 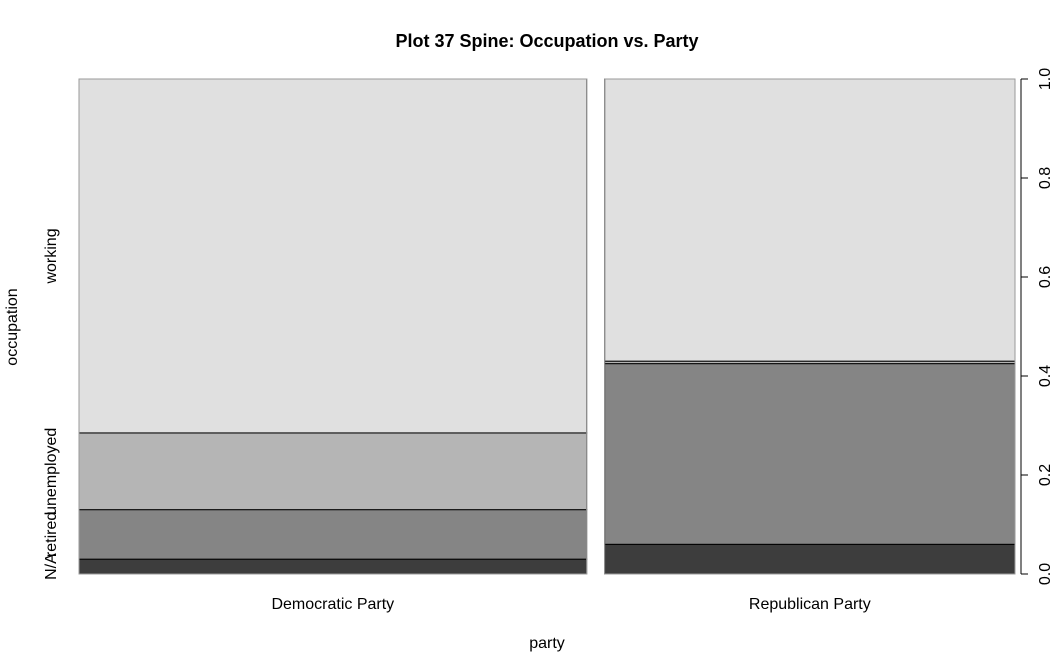 What do you see at coordinates (1045, 79) in the screenshot?
I see `y-tick-label: 1.0` at bounding box center [1045, 79].